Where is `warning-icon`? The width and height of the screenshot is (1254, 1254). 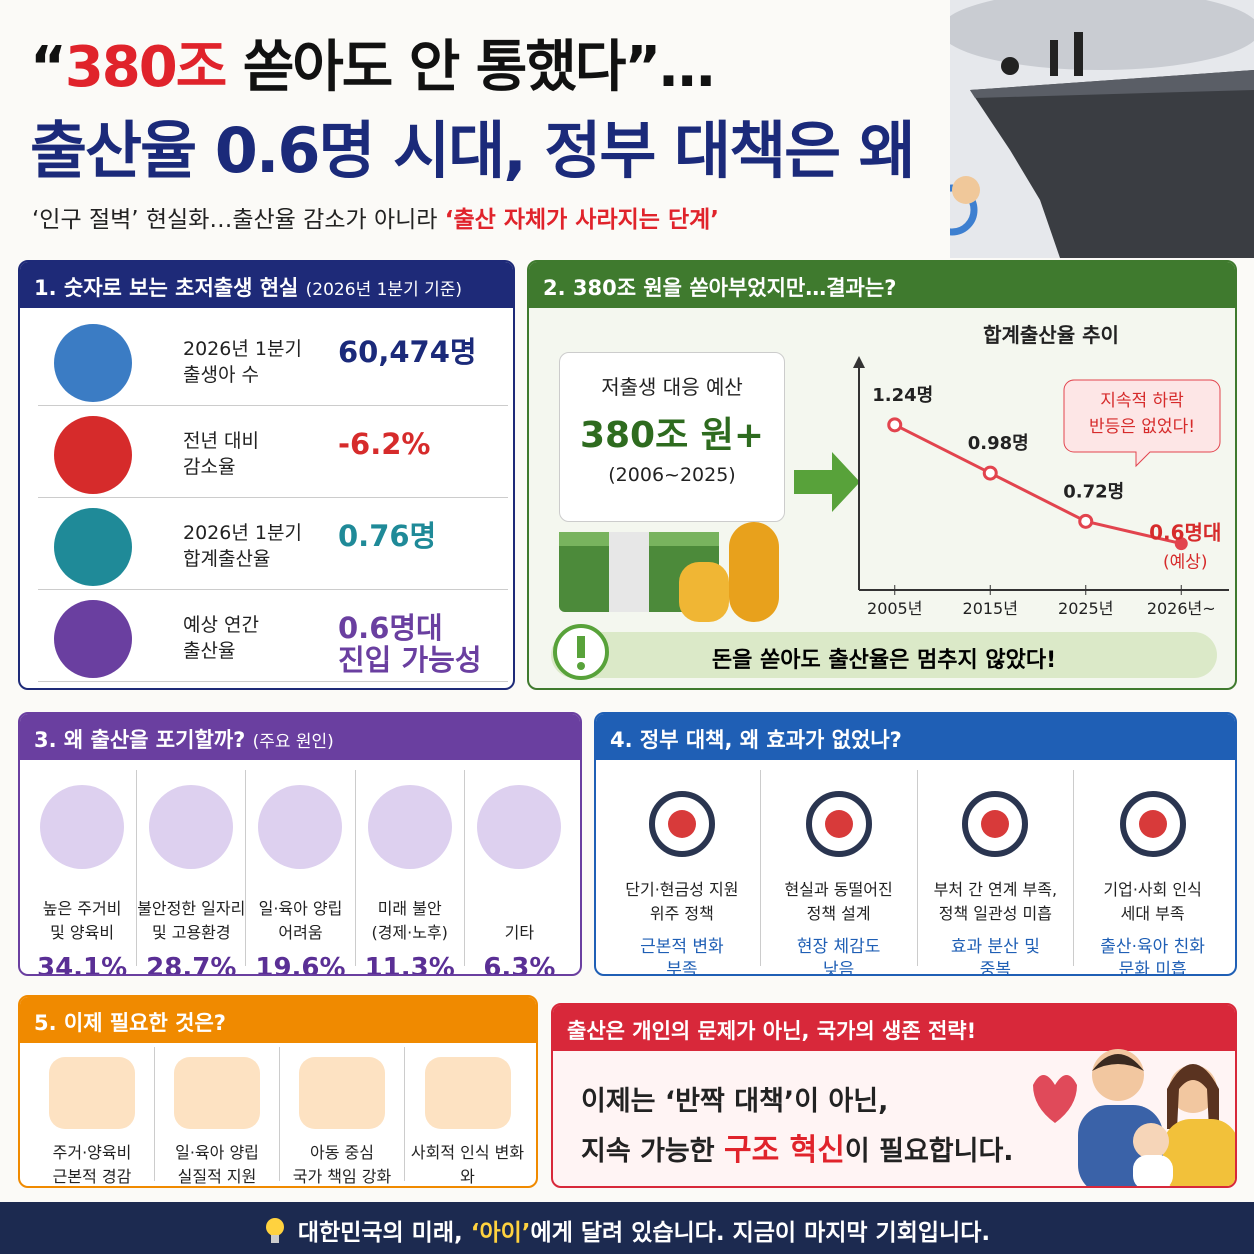
warning-icon is located at coordinates (581, 652).